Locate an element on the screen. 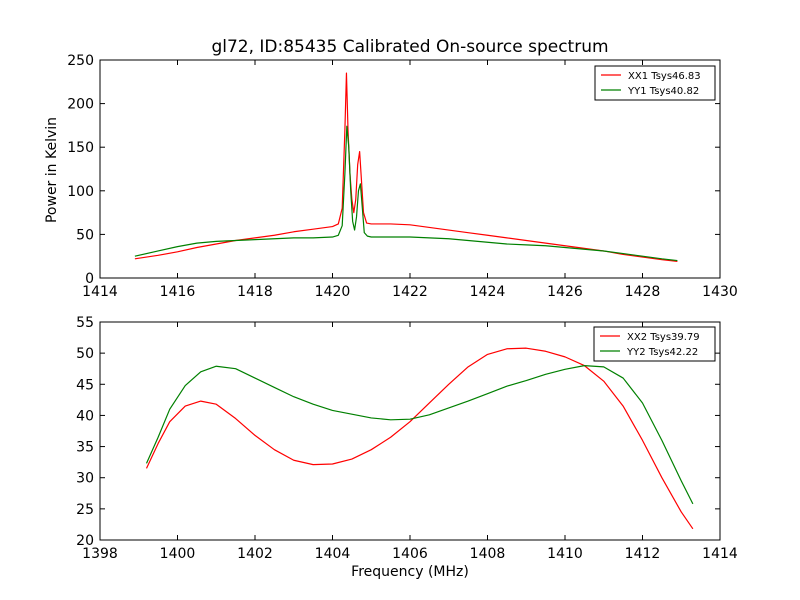 The image size is (800, 600). y-tick-label: 250 is located at coordinates (80, 61).